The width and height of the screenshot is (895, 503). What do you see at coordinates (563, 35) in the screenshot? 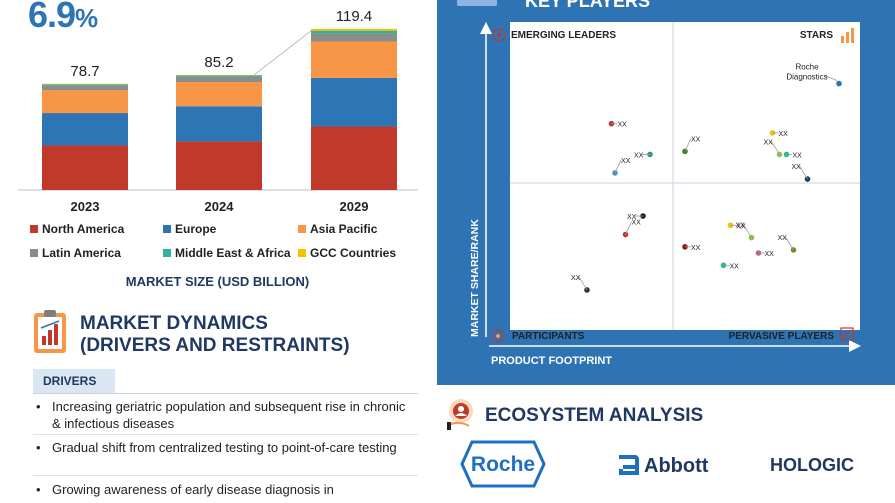
I see `quadrant-label-emerging-leaders: EMERGING LEADERS` at bounding box center [563, 35].